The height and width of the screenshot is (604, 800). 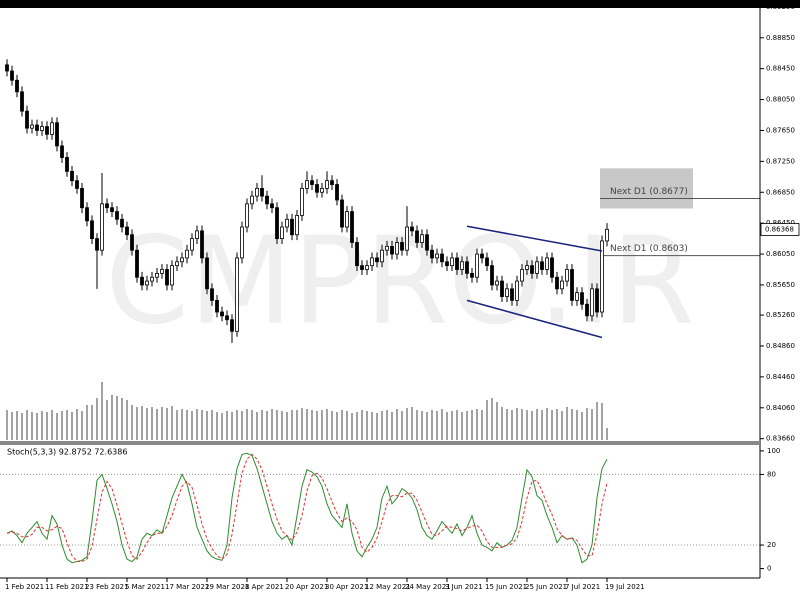 What do you see at coordinates (780, 285) in the screenshot?
I see `y-tick-label: 0.85650` at bounding box center [780, 285].